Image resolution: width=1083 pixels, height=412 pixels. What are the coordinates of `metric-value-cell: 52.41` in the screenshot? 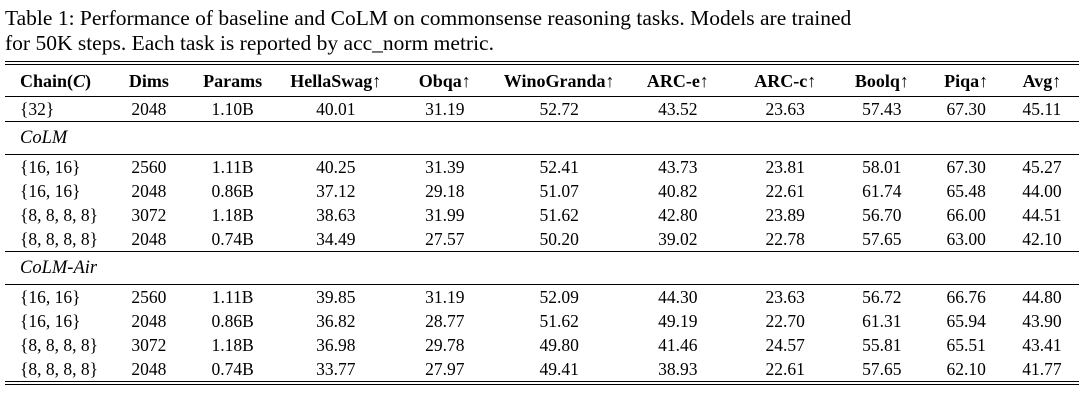 It's located at (559, 167).